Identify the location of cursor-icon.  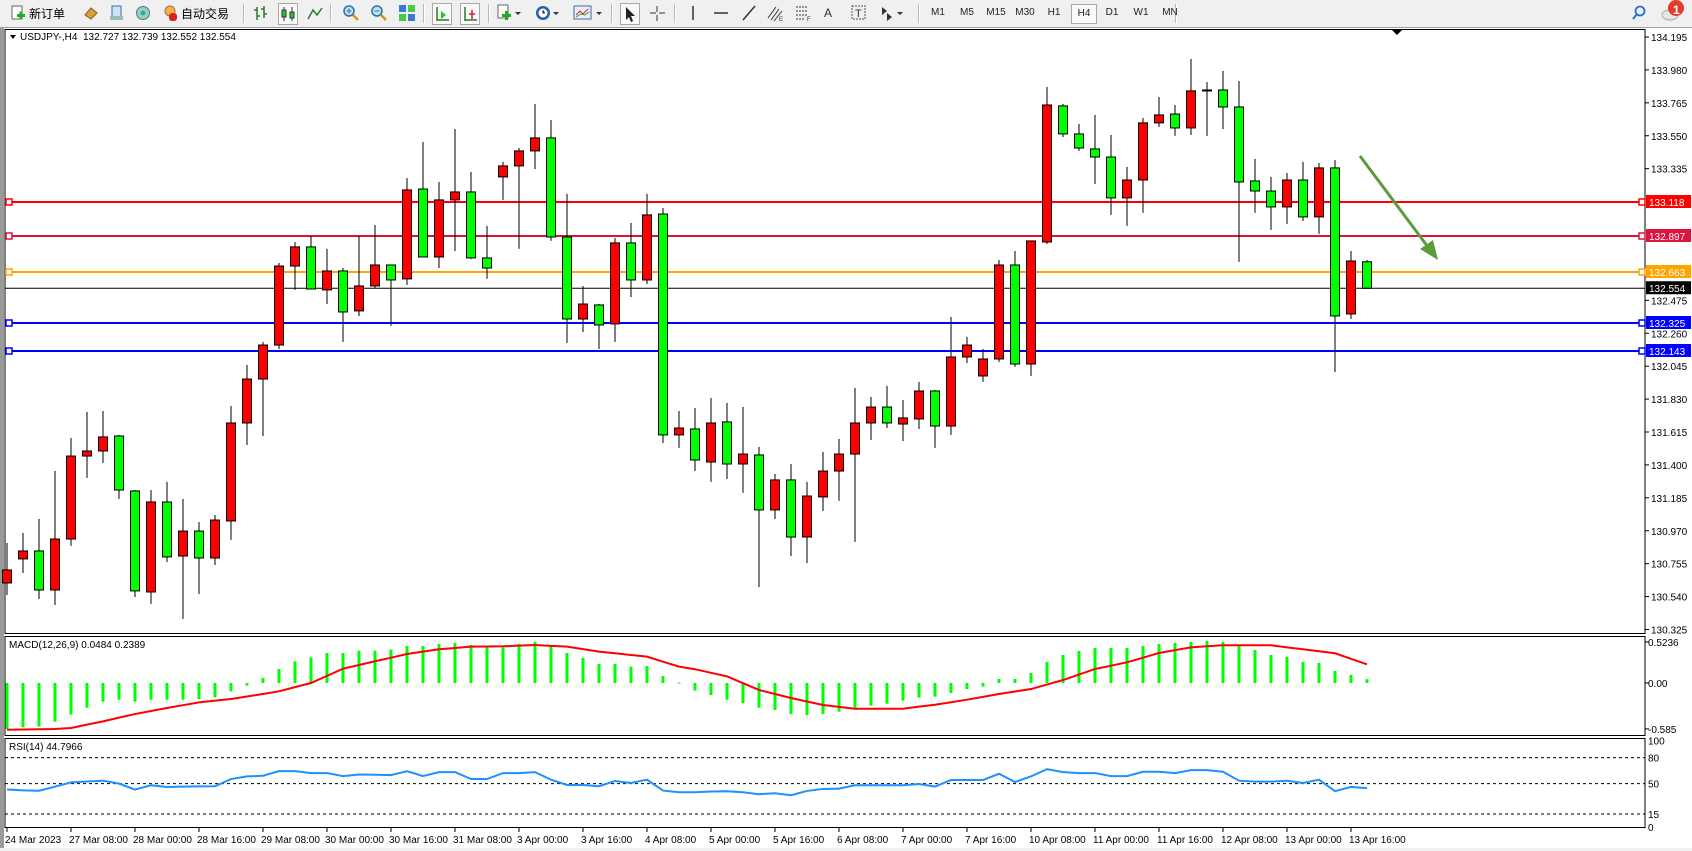
(630, 14).